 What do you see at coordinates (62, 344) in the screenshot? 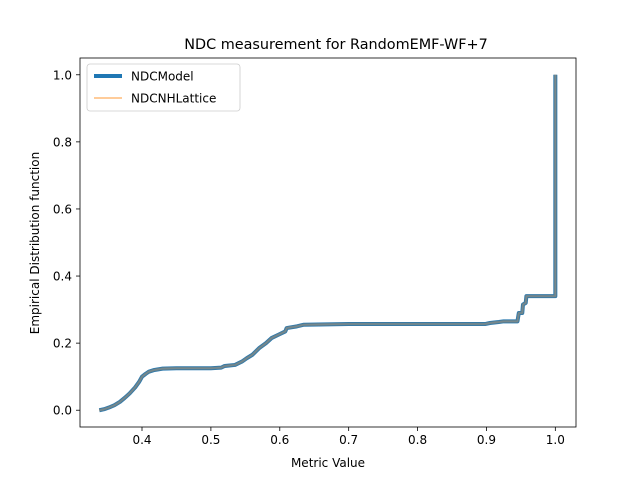
I see `y-tick-label: 0.2` at bounding box center [62, 344].